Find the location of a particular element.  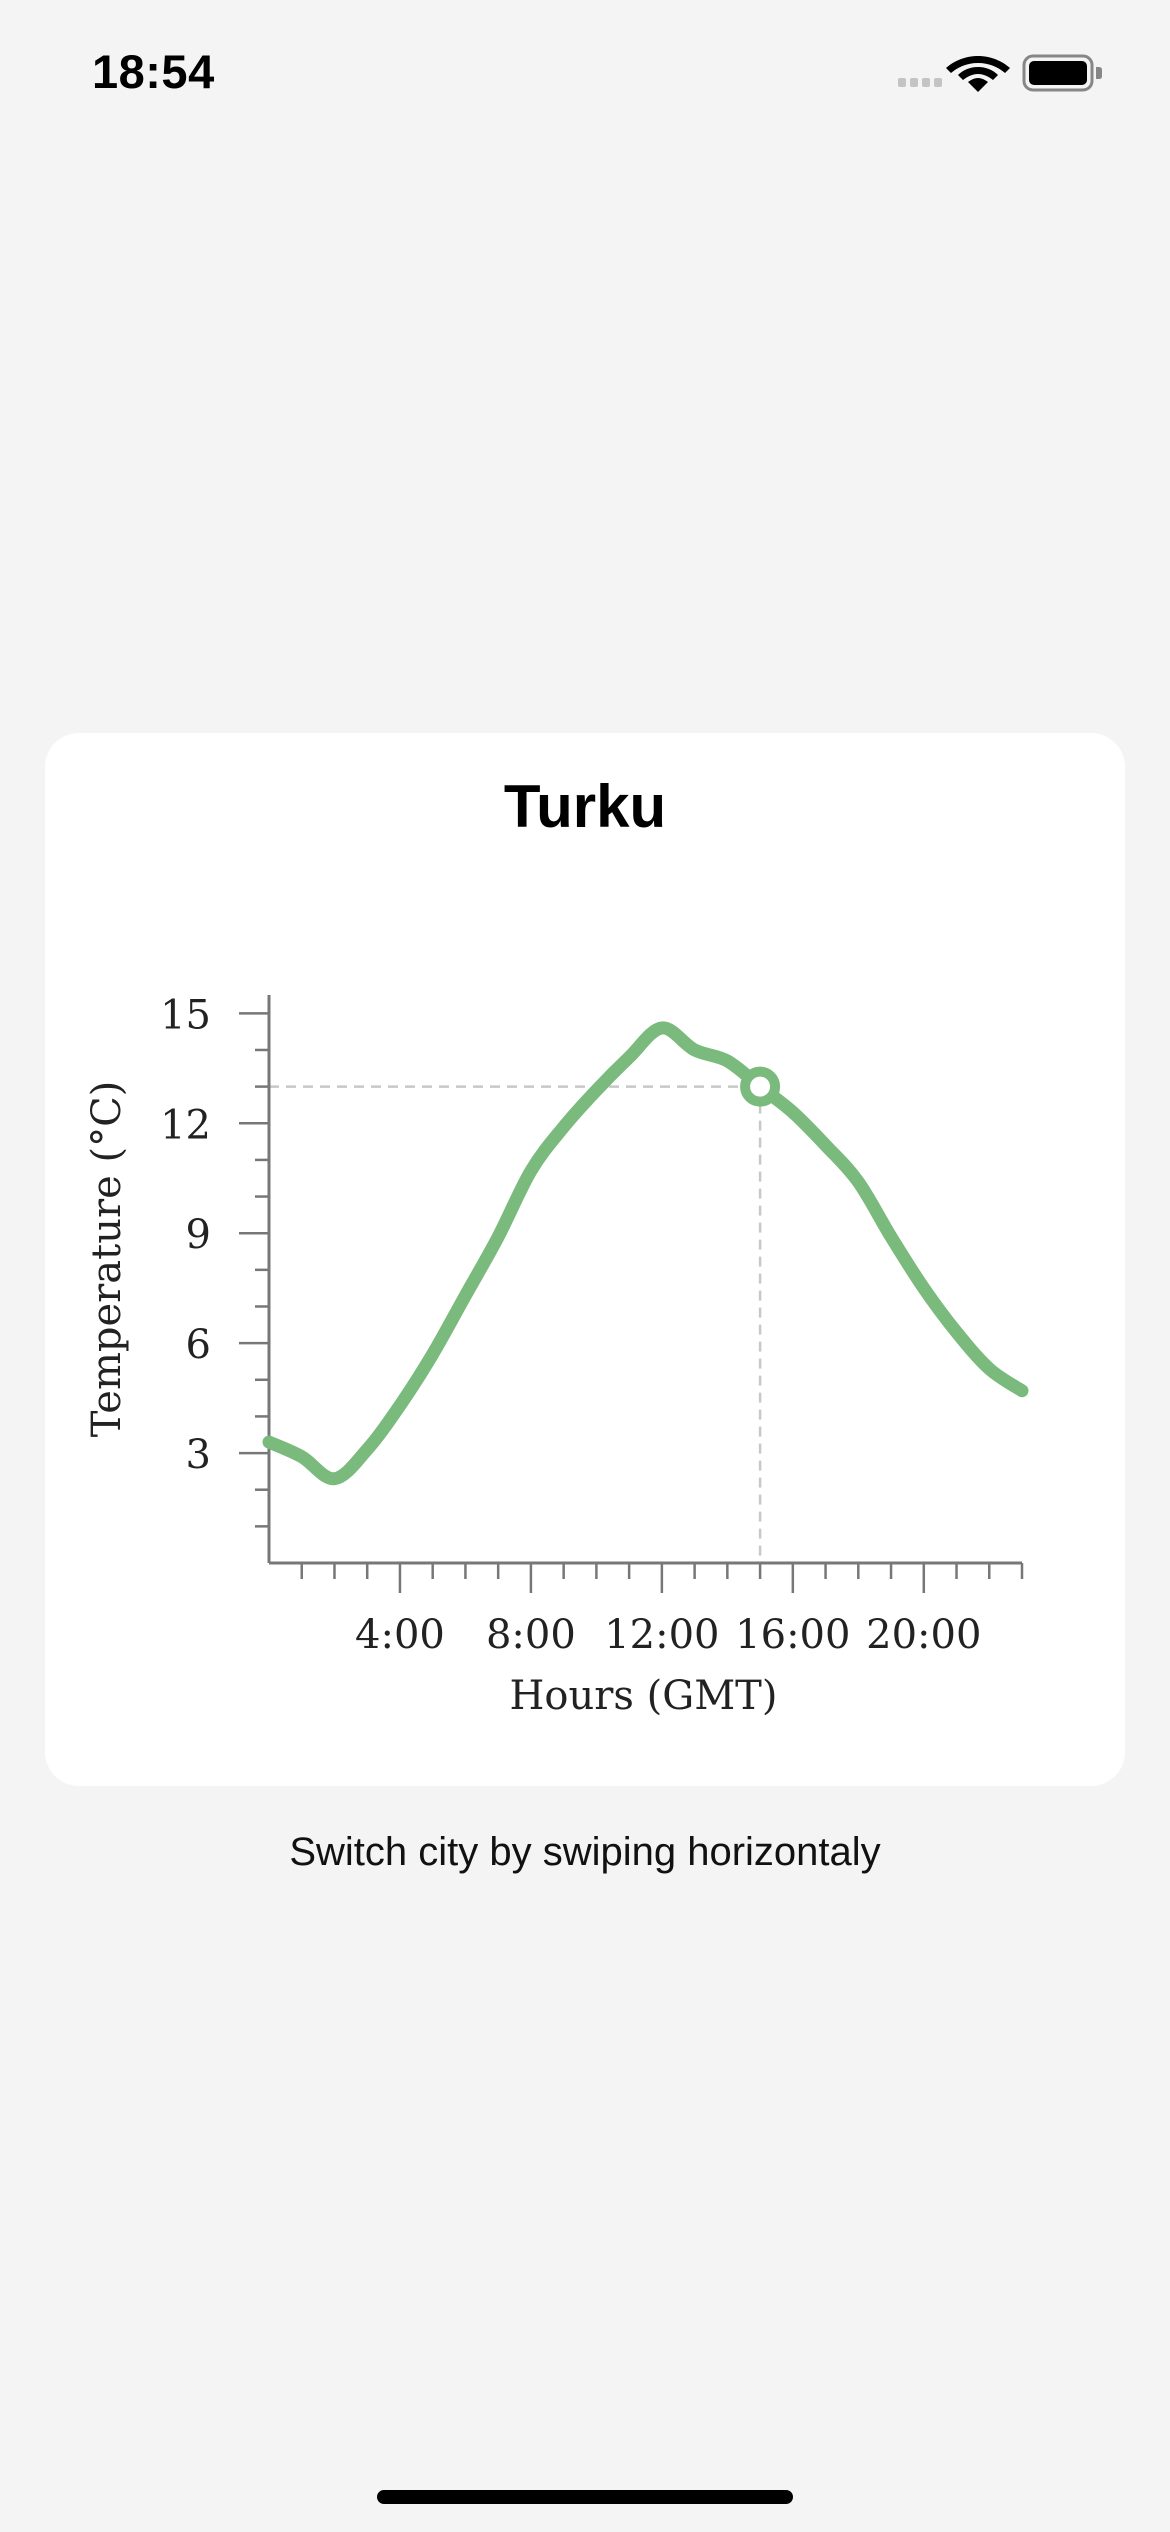

battery-icon is located at coordinates (1062, 73).